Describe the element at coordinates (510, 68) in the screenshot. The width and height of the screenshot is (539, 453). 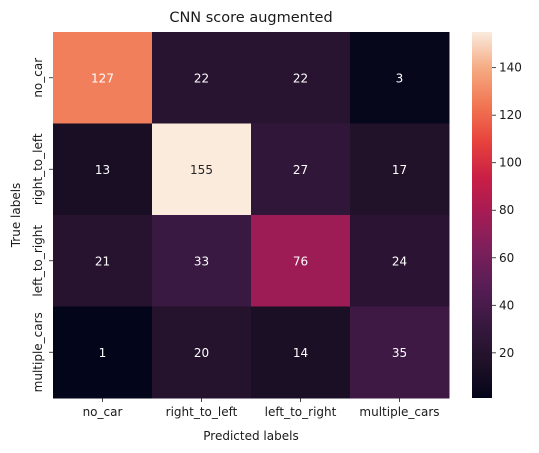
I see `colorbar-tick-label: 140` at that location.